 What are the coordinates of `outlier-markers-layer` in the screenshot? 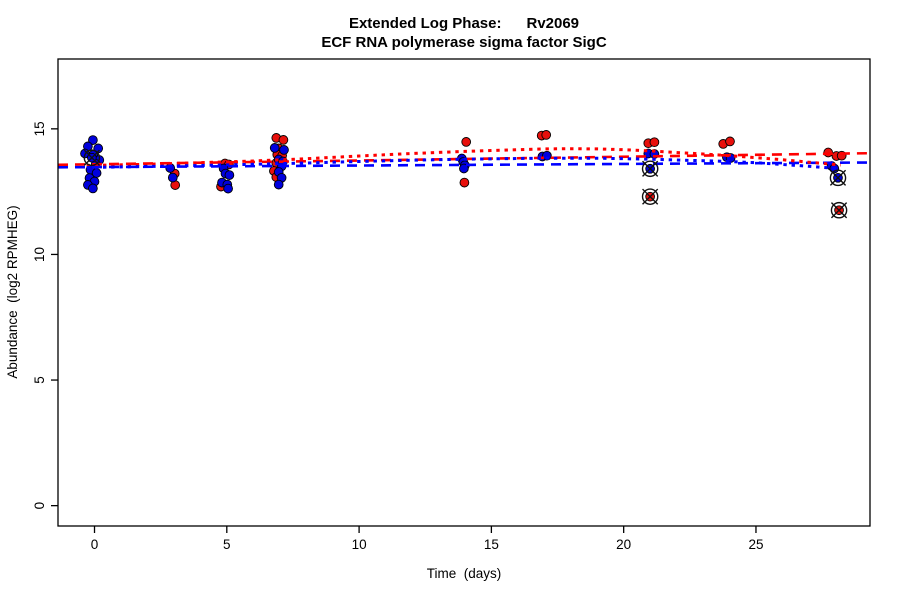 It's located at (465, 184).